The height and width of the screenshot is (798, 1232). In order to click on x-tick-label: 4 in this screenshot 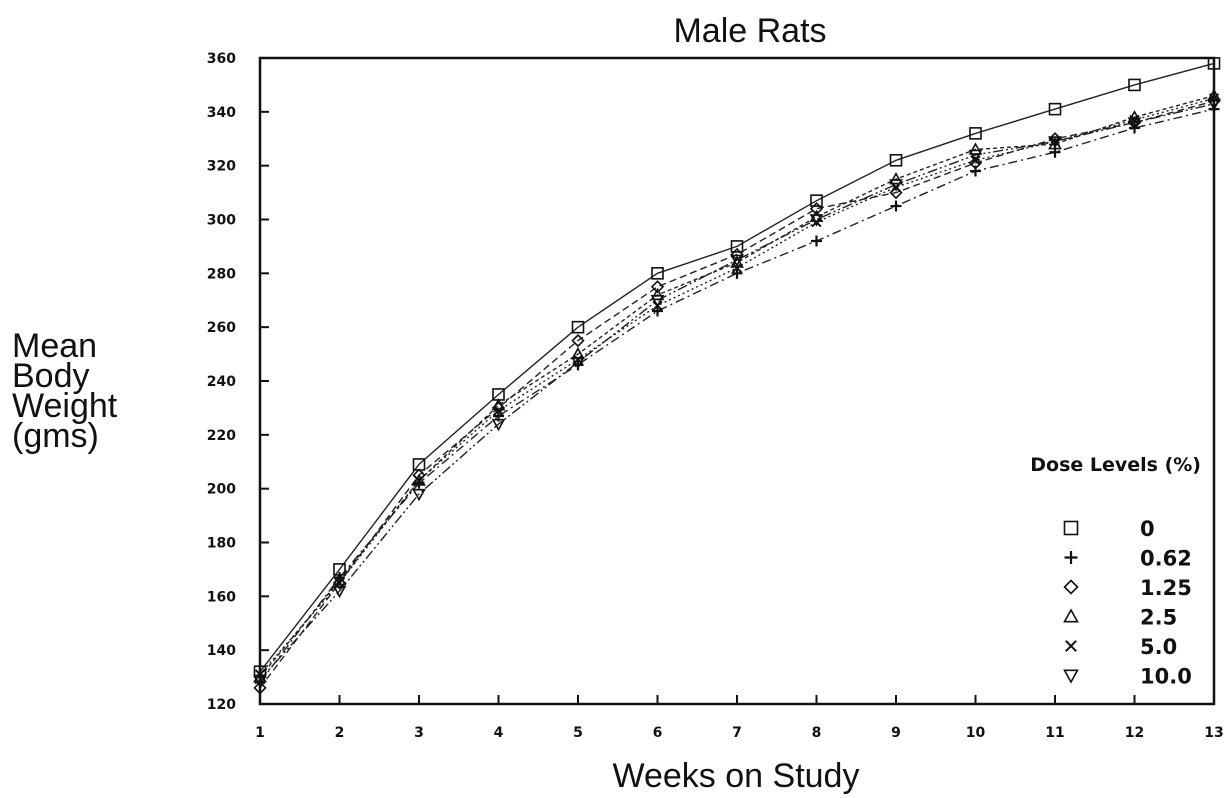, I will do `click(499, 733)`.